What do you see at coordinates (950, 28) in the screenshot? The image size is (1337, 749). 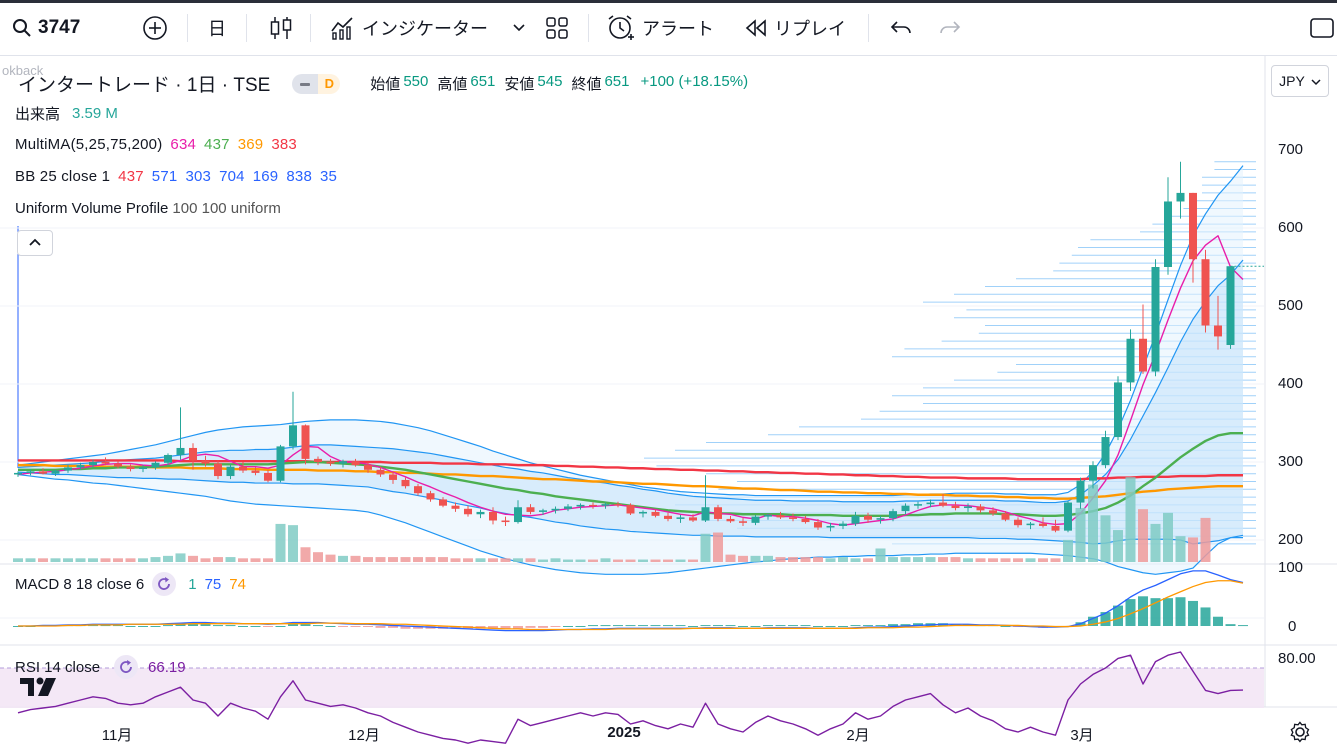 I see `redo-button` at bounding box center [950, 28].